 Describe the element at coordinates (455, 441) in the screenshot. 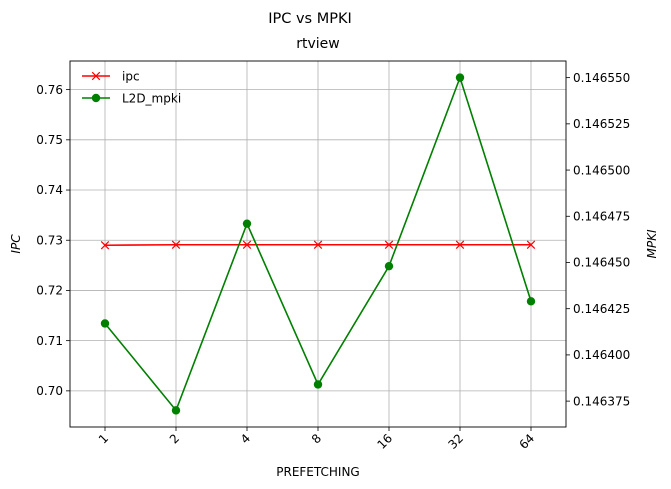

I see `x-tick-label: 32` at that location.